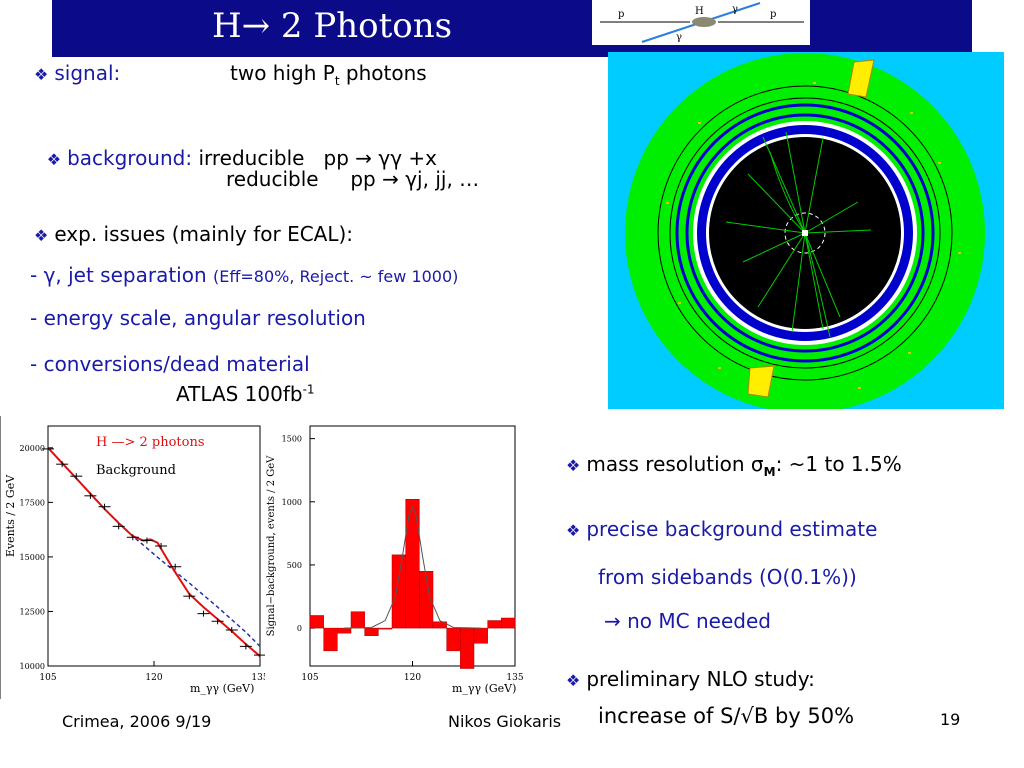  Describe the element at coordinates (769, 472) in the screenshot. I see `mass-res-sub: M` at that location.